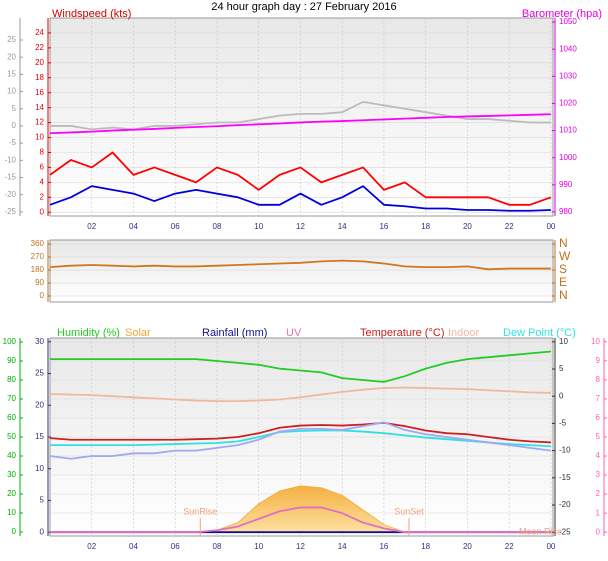 This screenshot has height=561, width=608. What do you see at coordinates (38, 256) in the screenshot?
I see `y-tick-label: 270` at bounding box center [38, 256].